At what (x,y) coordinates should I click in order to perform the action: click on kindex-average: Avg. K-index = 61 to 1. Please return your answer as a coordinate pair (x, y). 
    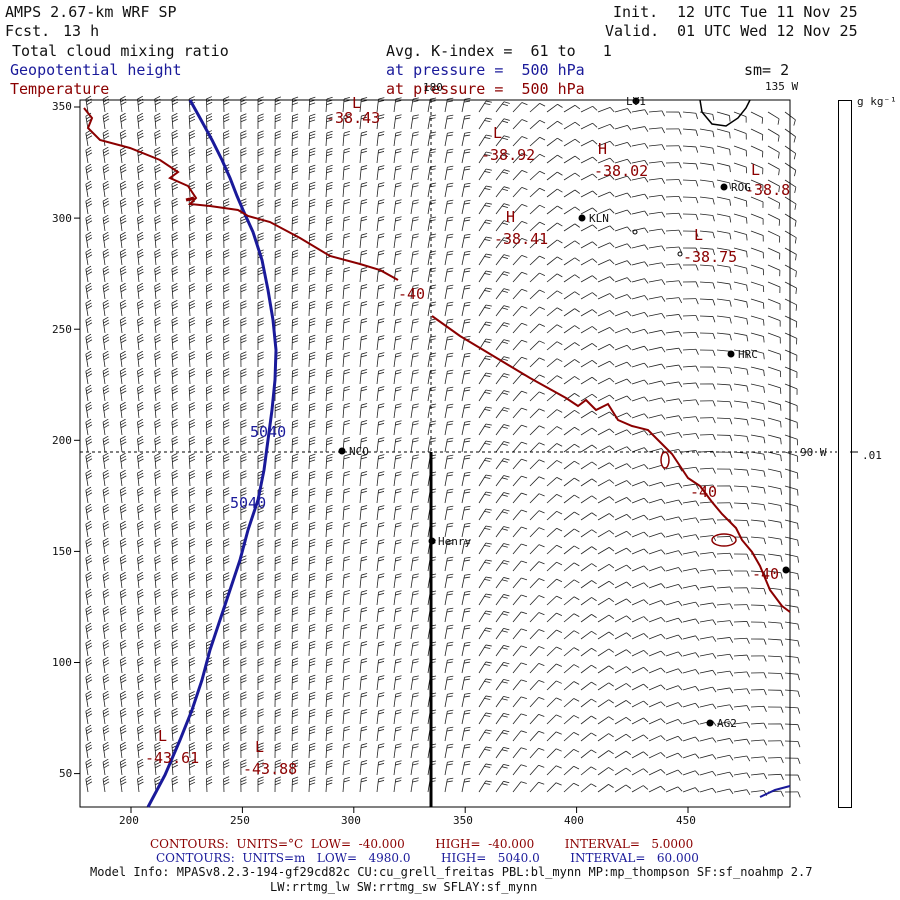
    Looking at the image, I should click on (499, 51).